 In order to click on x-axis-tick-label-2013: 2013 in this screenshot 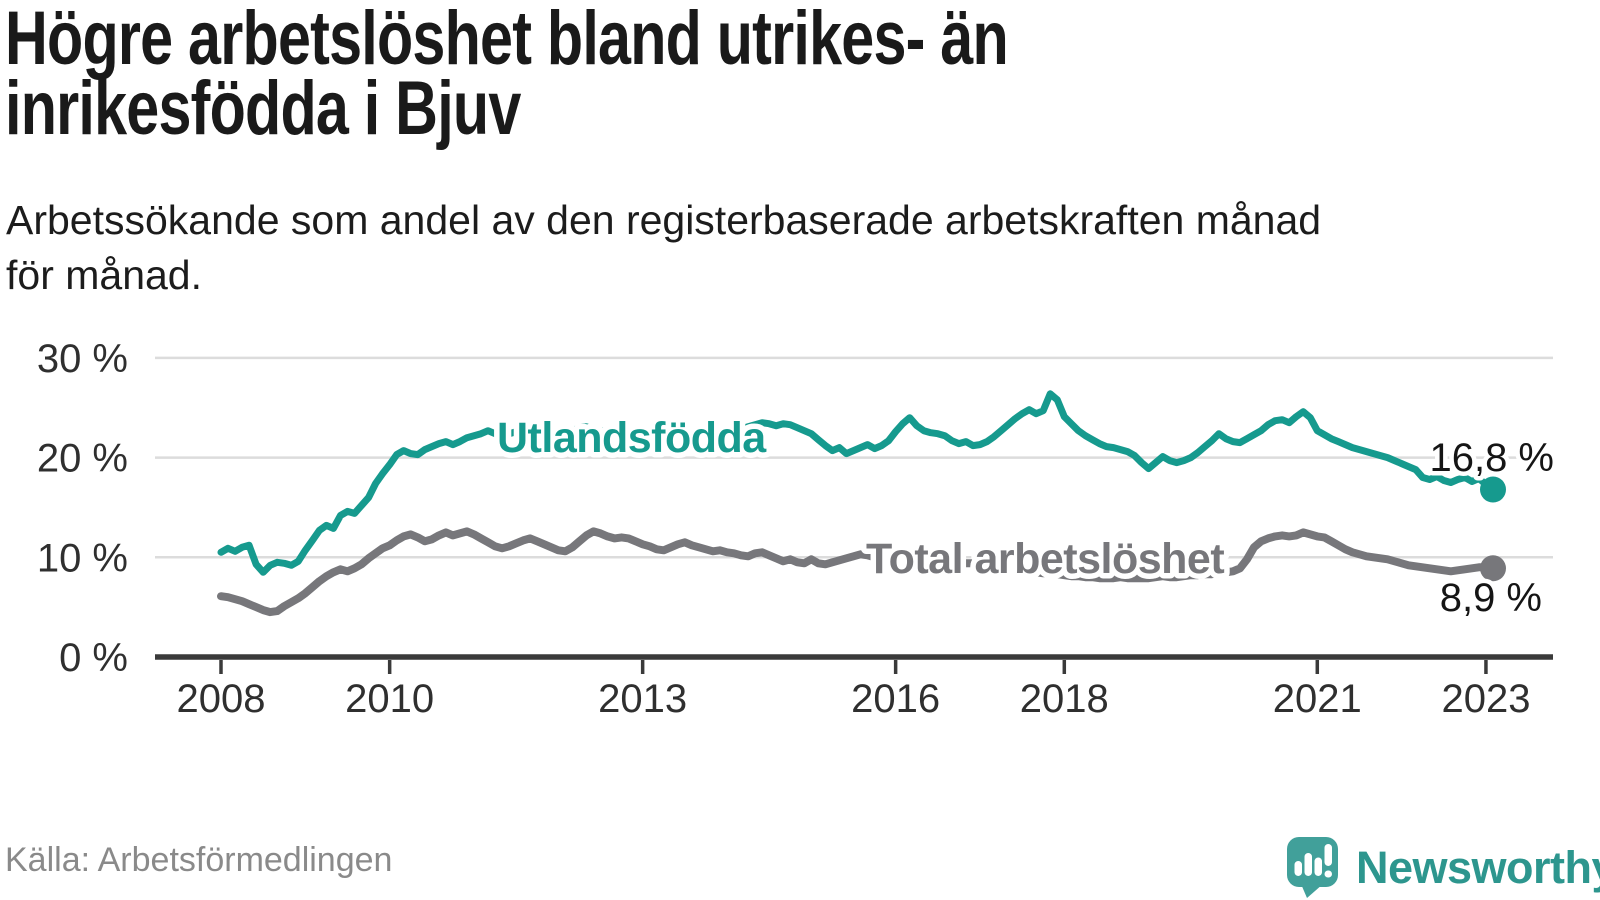, I will do `click(642, 699)`.